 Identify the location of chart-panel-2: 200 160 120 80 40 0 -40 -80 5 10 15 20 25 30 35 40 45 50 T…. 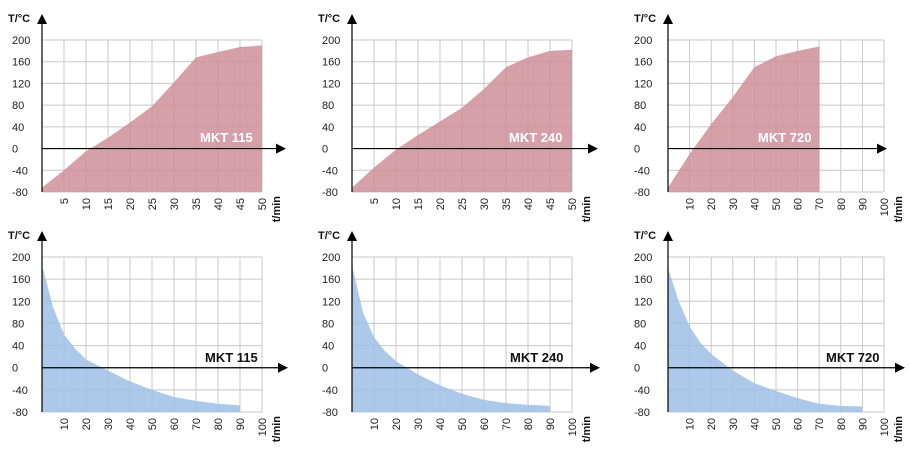
(458, 117).